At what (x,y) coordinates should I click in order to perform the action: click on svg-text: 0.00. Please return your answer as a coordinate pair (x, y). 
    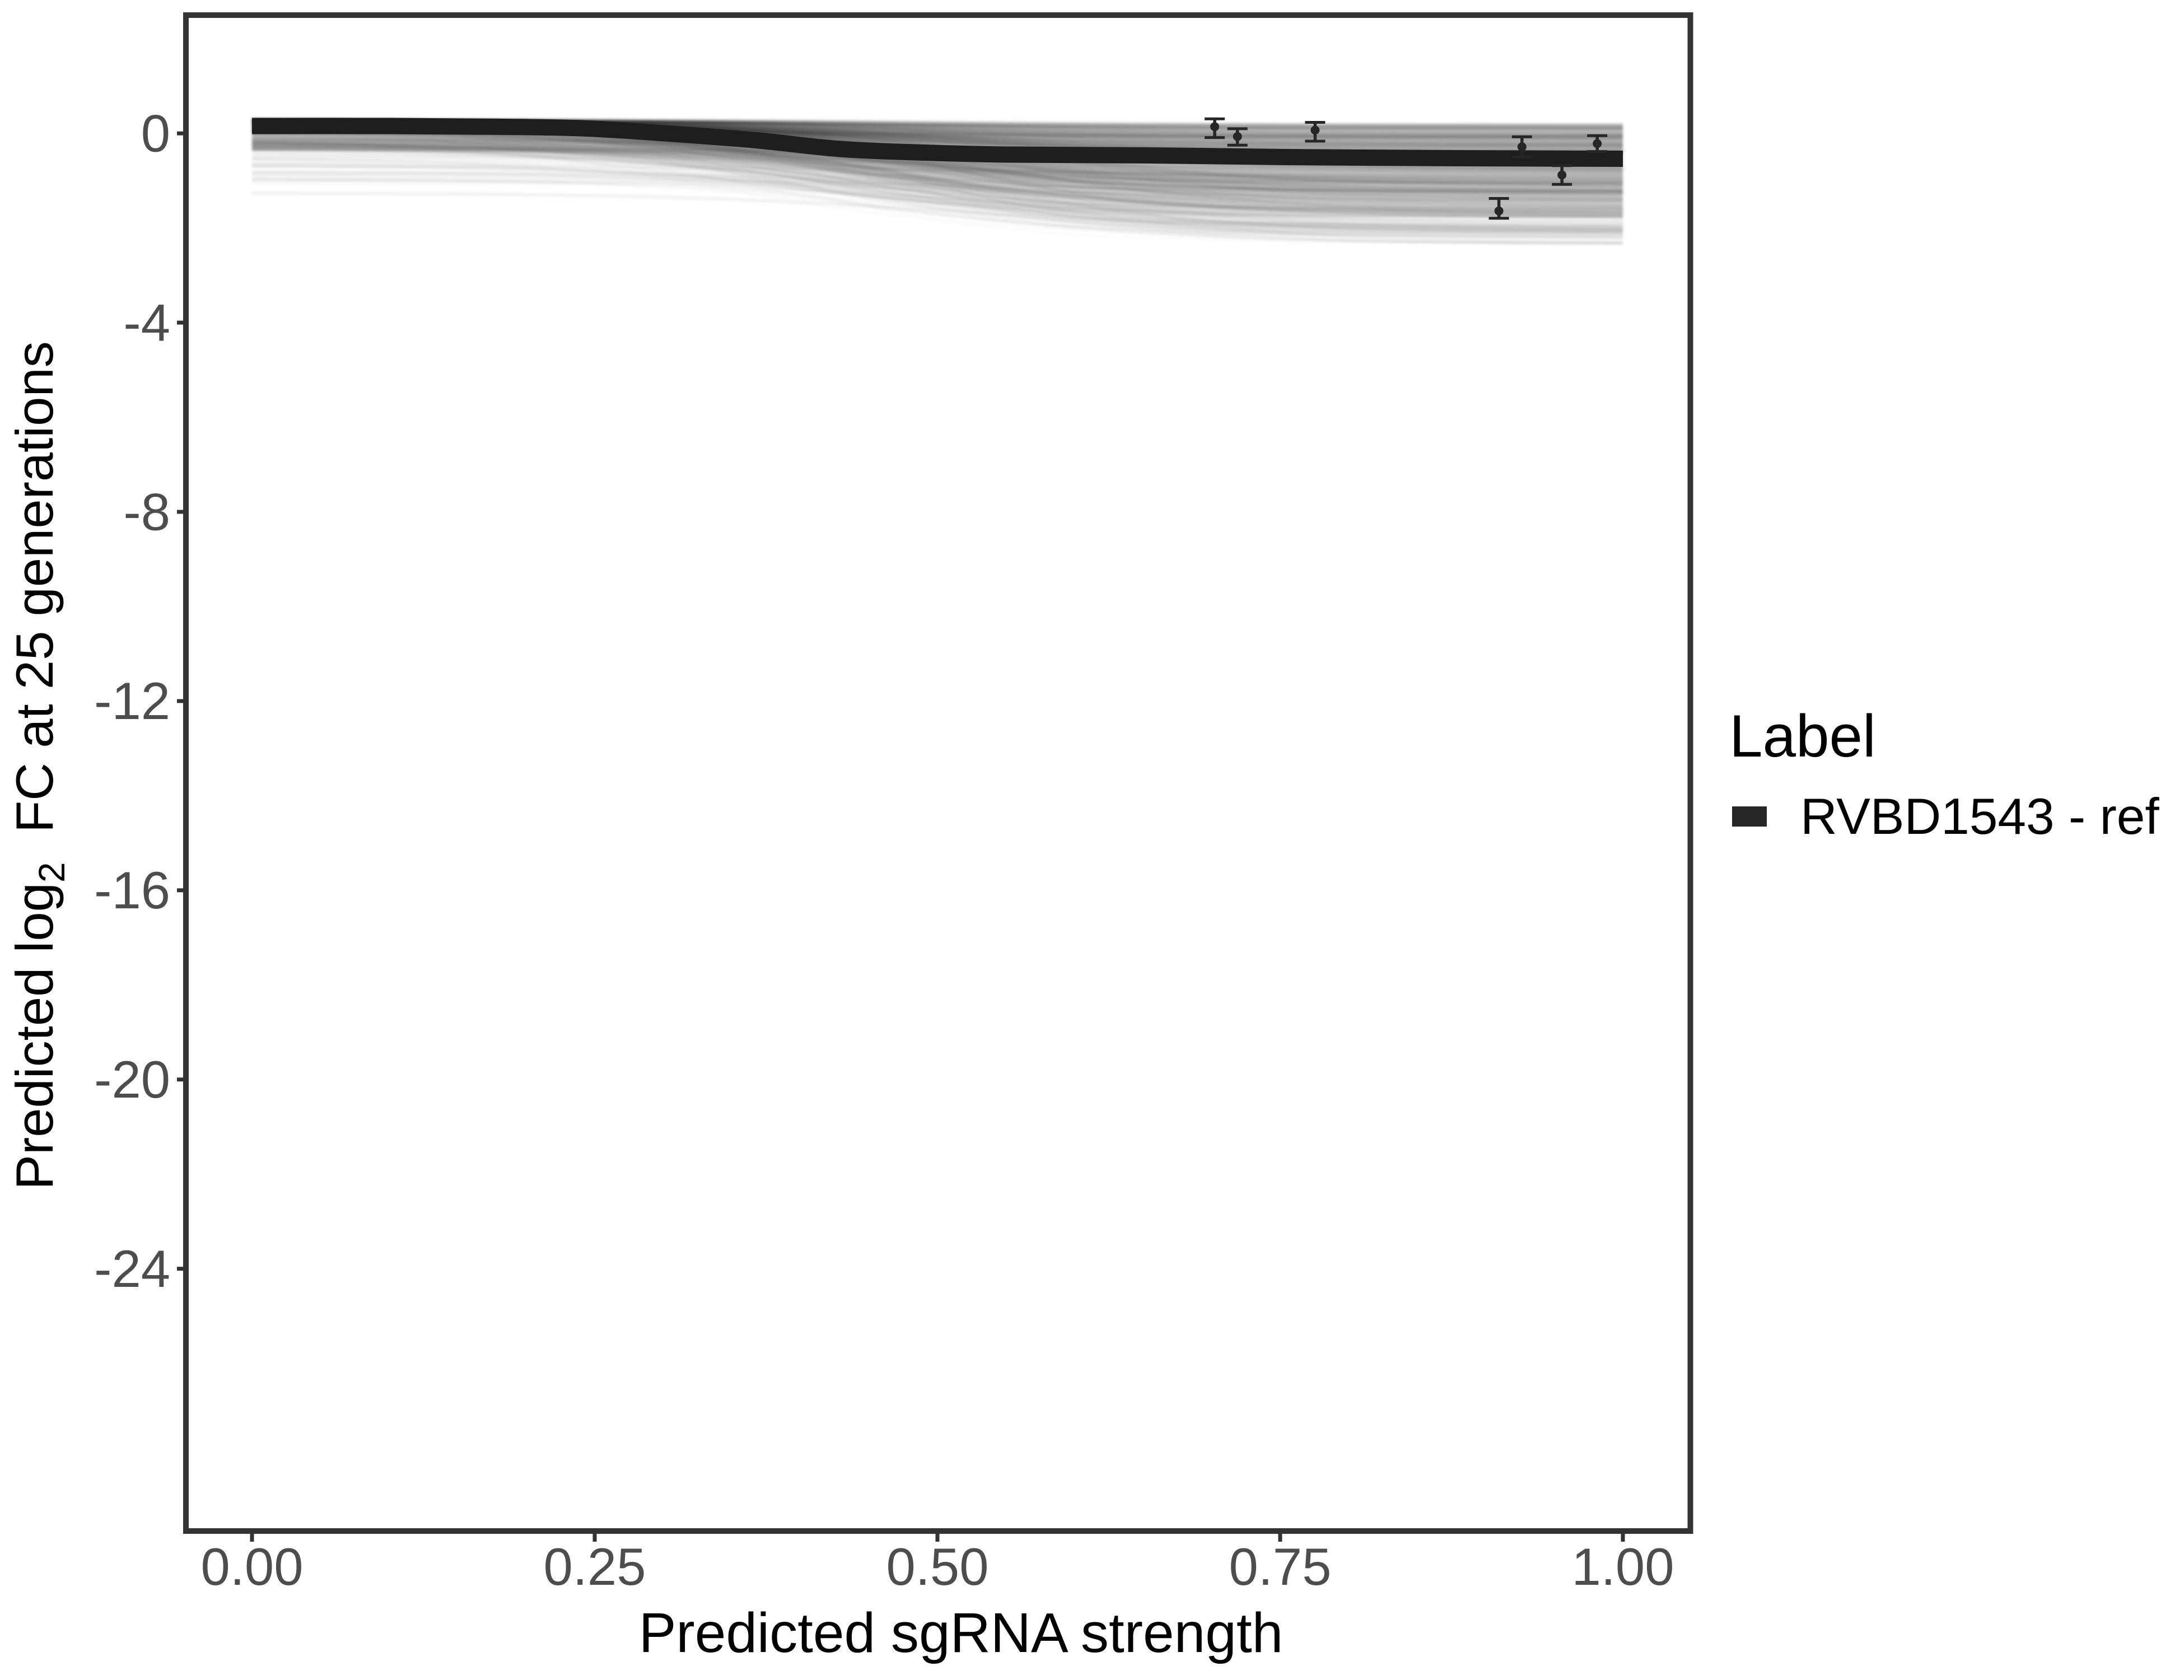
    Looking at the image, I should click on (253, 1567).